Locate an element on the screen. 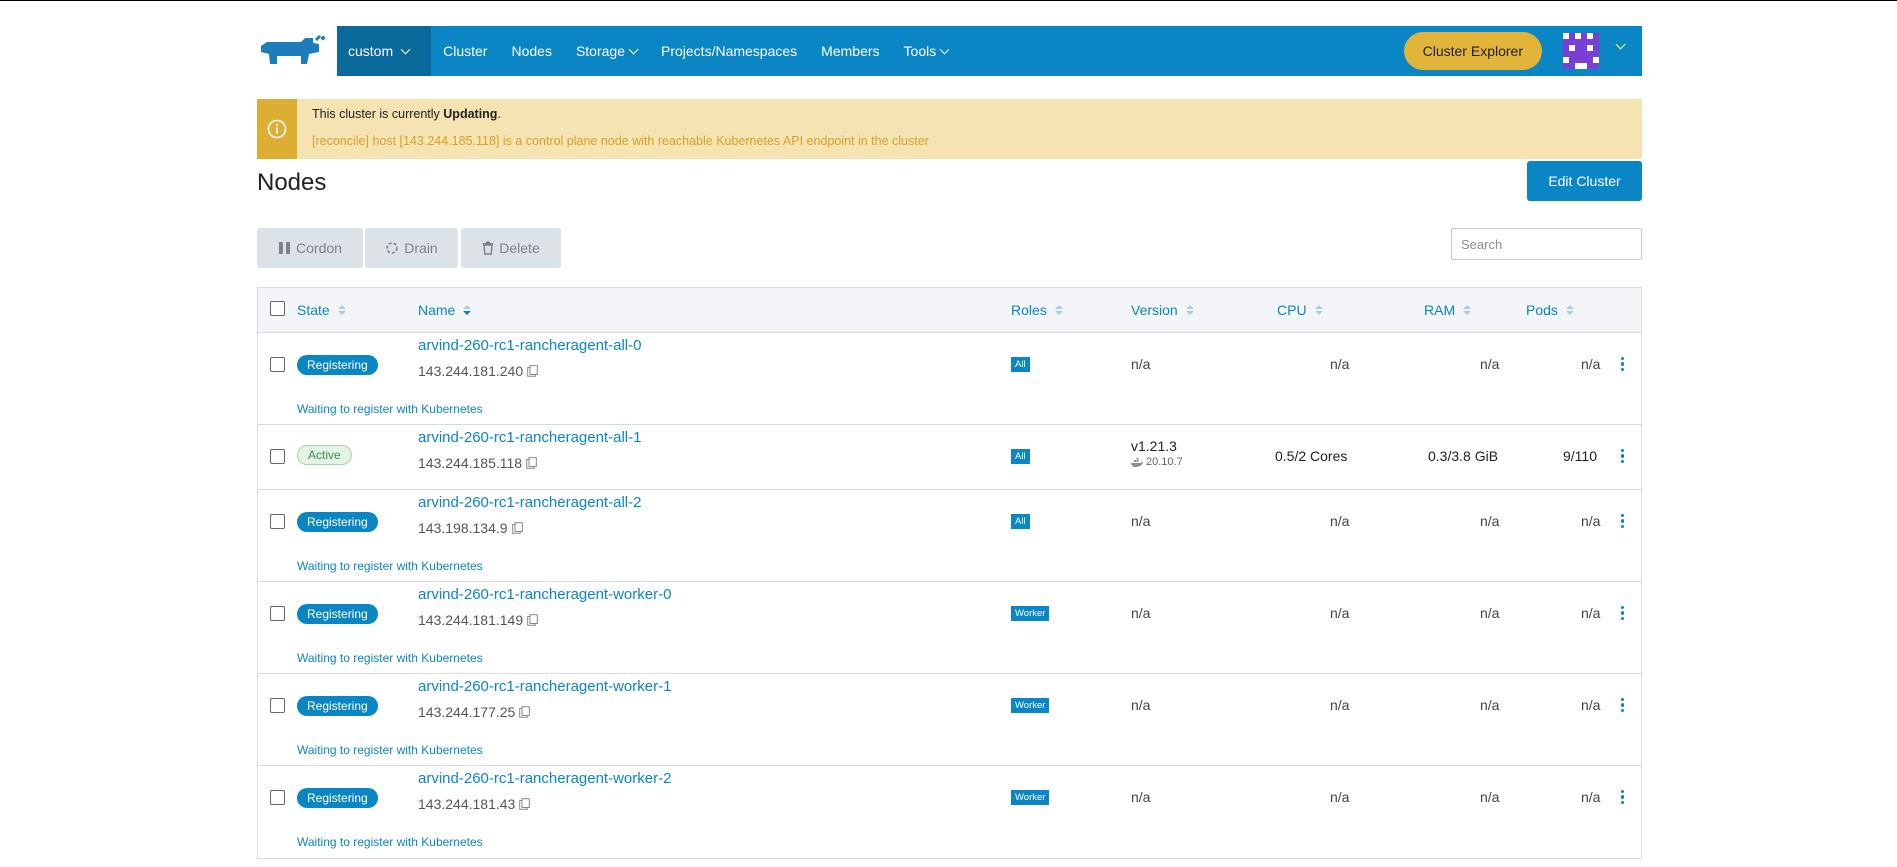  column-header-label: Name is located at coordinates (437, 310).